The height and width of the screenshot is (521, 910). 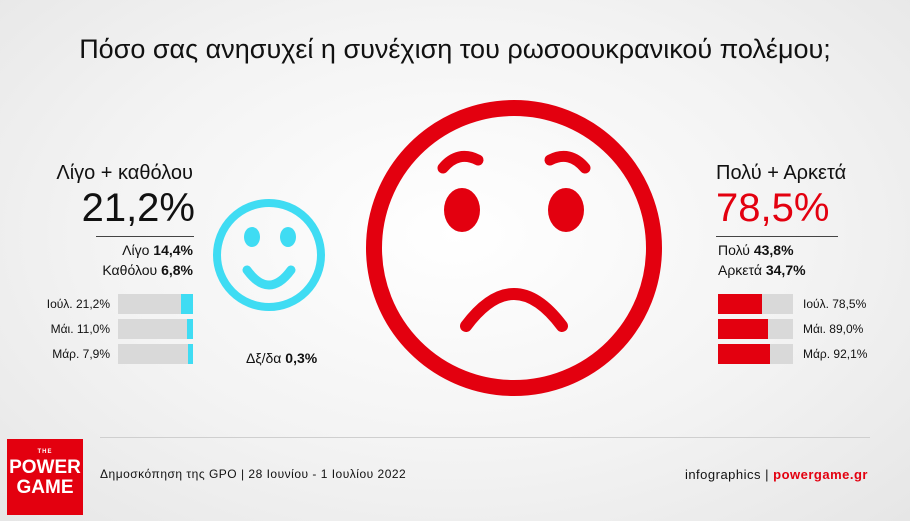 What do you see at coordinates (781, 173) in the screenshot?
I see `right-group-label: Πολύ + Αρκετά` at bounding box center [781, 173].